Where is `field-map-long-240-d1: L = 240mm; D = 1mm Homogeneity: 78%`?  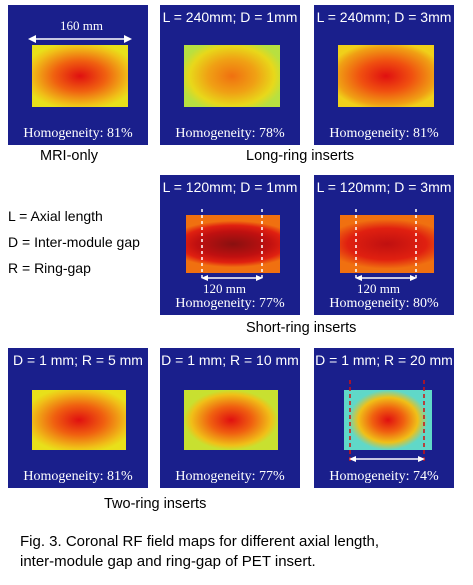 field-map-long-240-d1: L = 240mm; D = 1mm Homogeneity: 78% is located at coordinates (230, 75).